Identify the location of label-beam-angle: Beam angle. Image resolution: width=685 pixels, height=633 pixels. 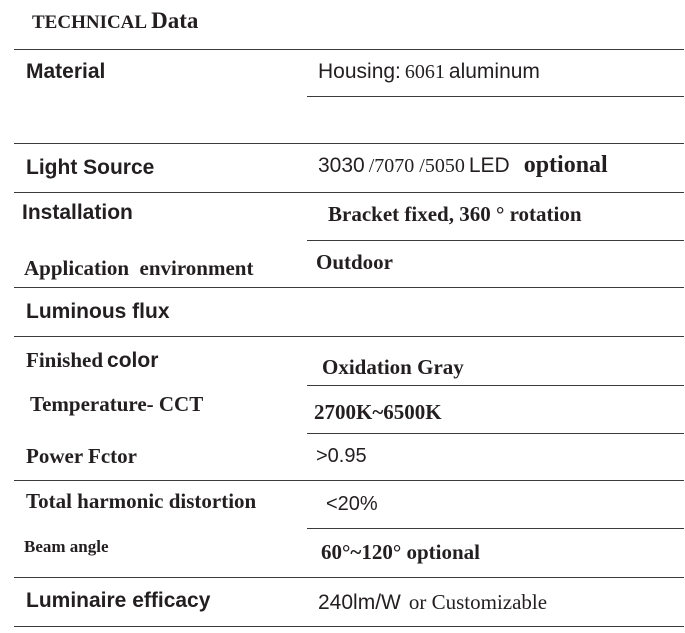
(66, 546).